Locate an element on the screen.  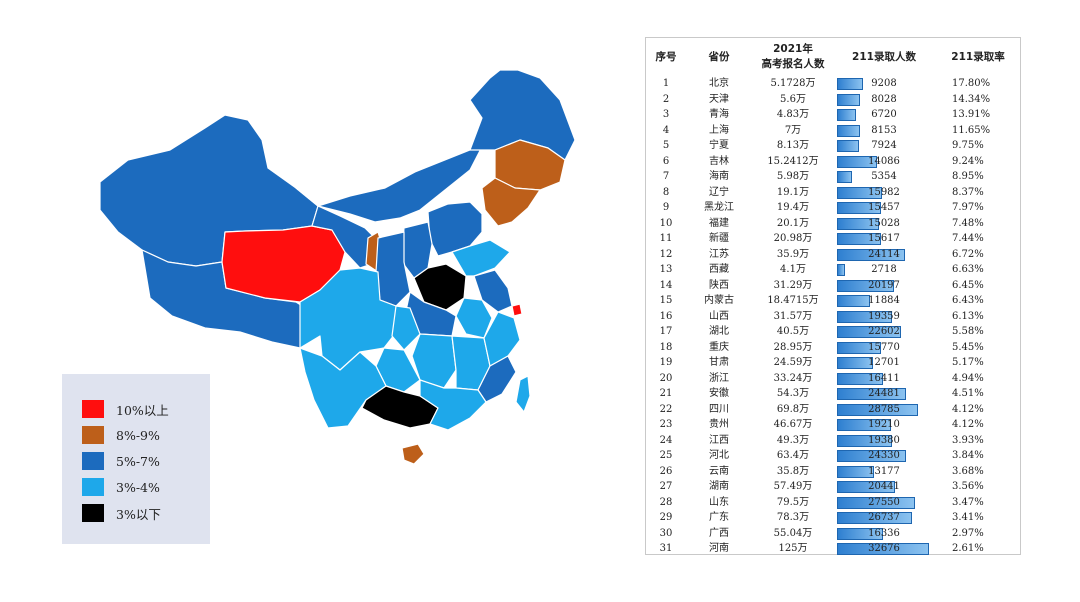
rate-cell: 3.47% is located at coordinates (968, 502).